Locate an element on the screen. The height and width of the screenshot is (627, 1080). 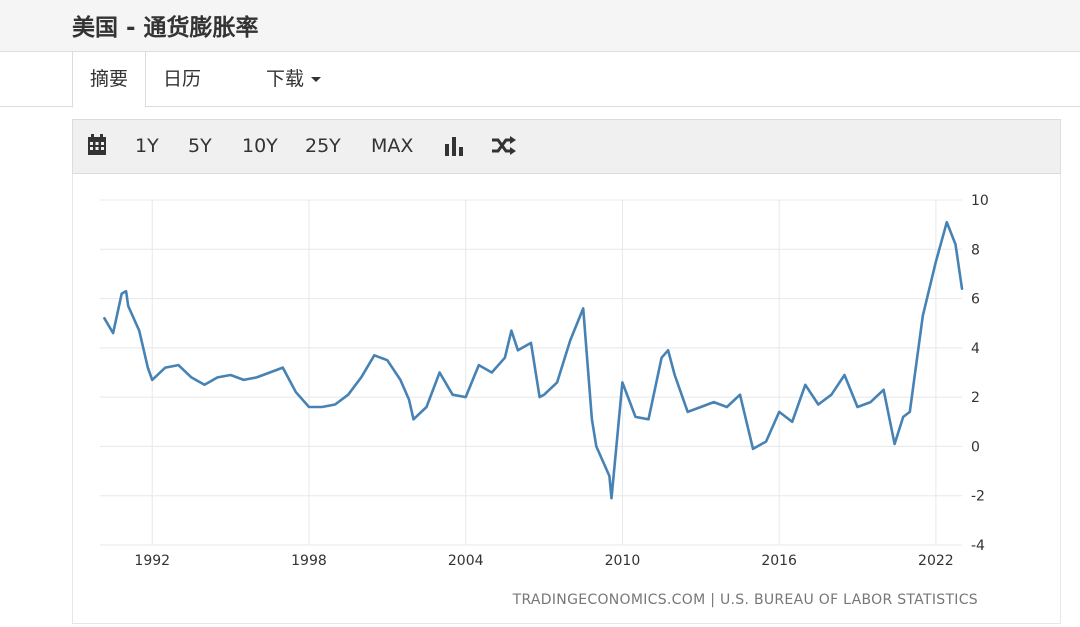
x-axis-ticks: 1992 1998 2004 2010 2016 2022 is located at coordinates (543, 561).